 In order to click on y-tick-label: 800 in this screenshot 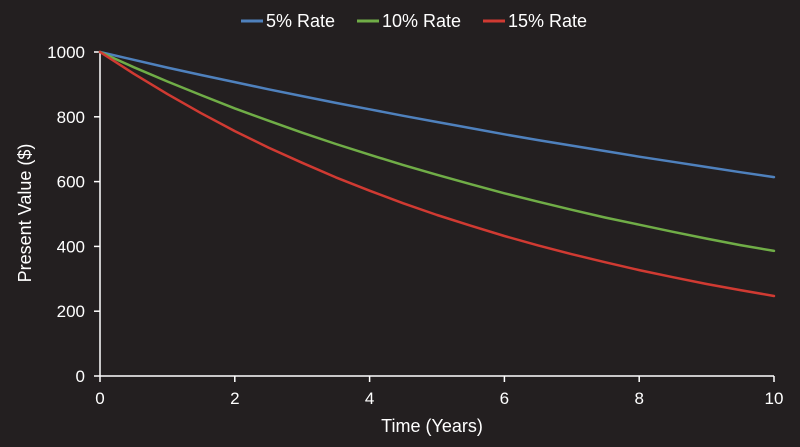, I will do `click(71, 117)`.